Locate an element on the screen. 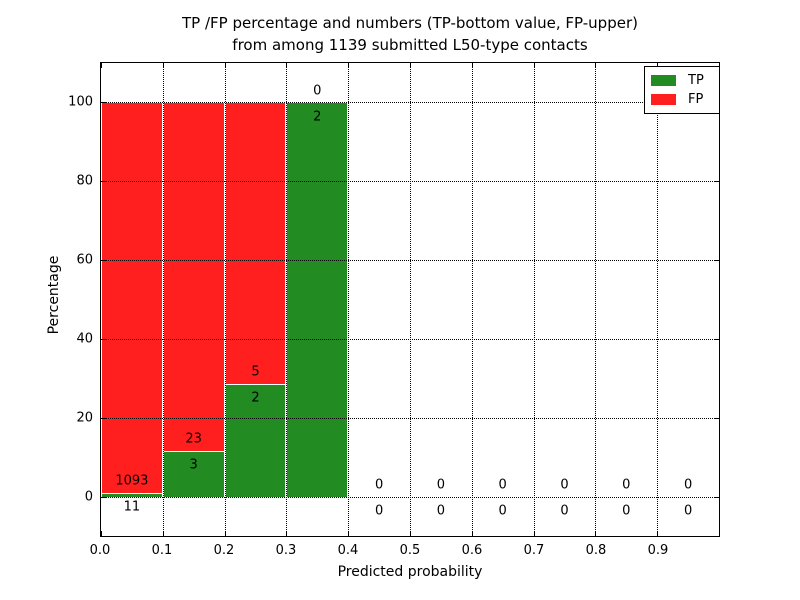 This screenshot has height=600, width=800. legend-row-tp: TP is located at coordinates (682, 80).